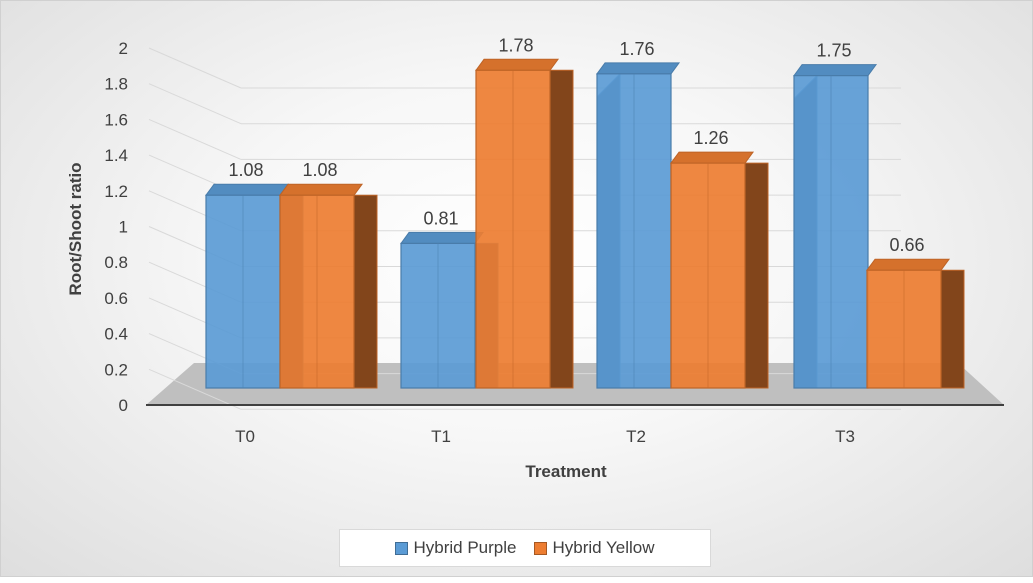  Describe the element at coordinates (833, 51) in the screenshot. I see `data-label-0-3: 1.75` at that location.